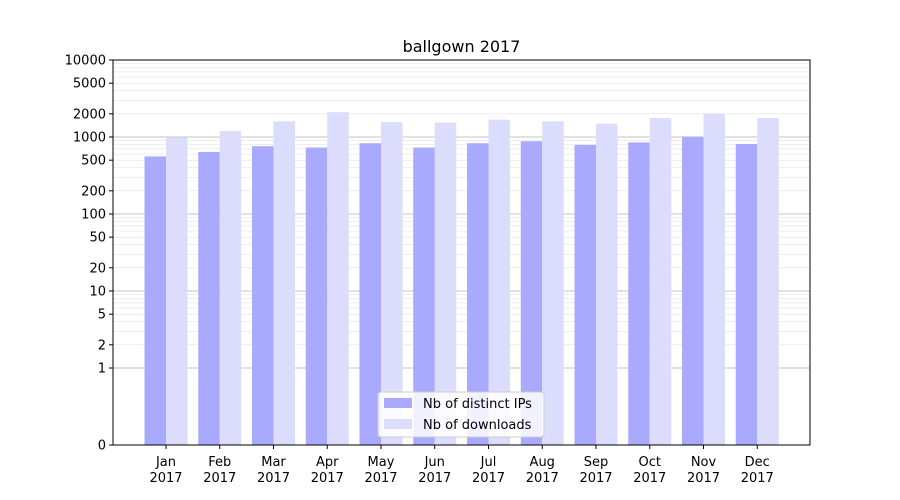 The height and width of the screenshot is (500, 900). What do you see at coordinates (89, 138) in the screenshot?
I see `y-tick-label: 1000` at bounding box center [89, 138].